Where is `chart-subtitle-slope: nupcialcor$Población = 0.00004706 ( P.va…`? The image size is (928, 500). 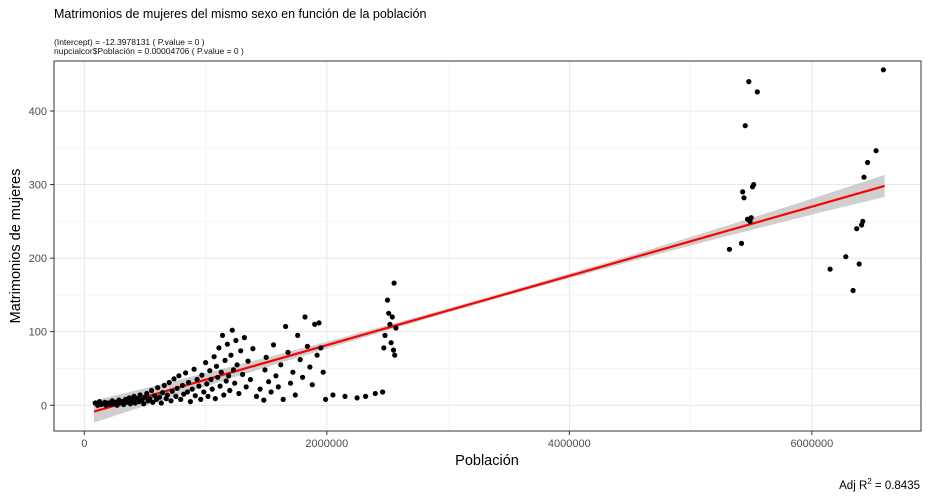 chart-subtitle-slope: nupcialcor$Población = 0.00004706 ( P.va… is located at coordinates (149, 51).